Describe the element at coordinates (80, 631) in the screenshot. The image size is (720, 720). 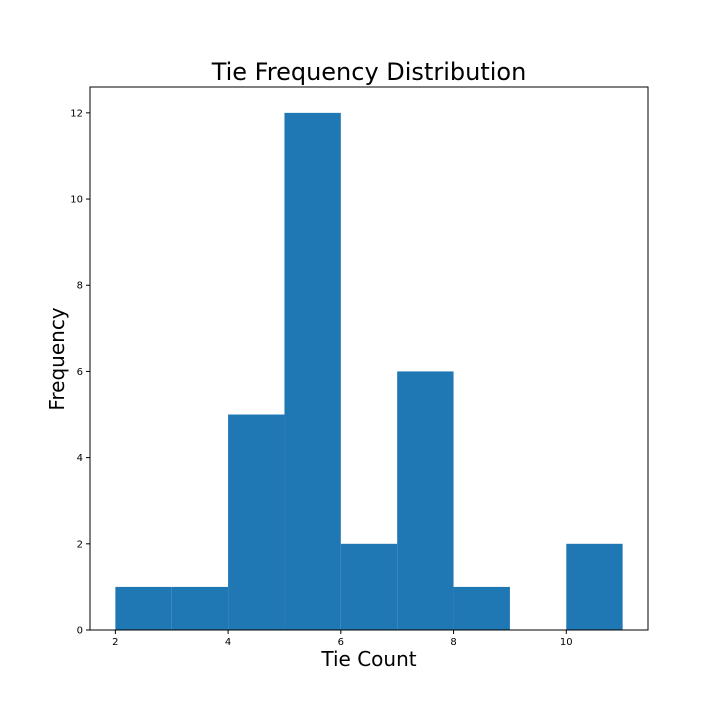
I see `y-tick-label: 0` at that location.